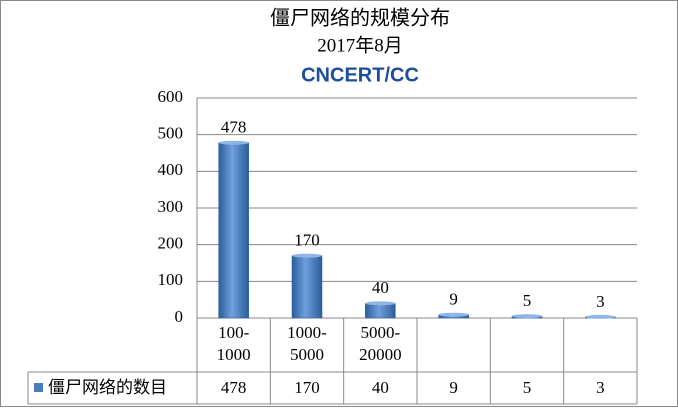 The height and width of the screenshot is (412, 678). Describe the element at coordinates (307, 343) in the screenshot. I see `x-tick-label: 1000-5000` at that location.